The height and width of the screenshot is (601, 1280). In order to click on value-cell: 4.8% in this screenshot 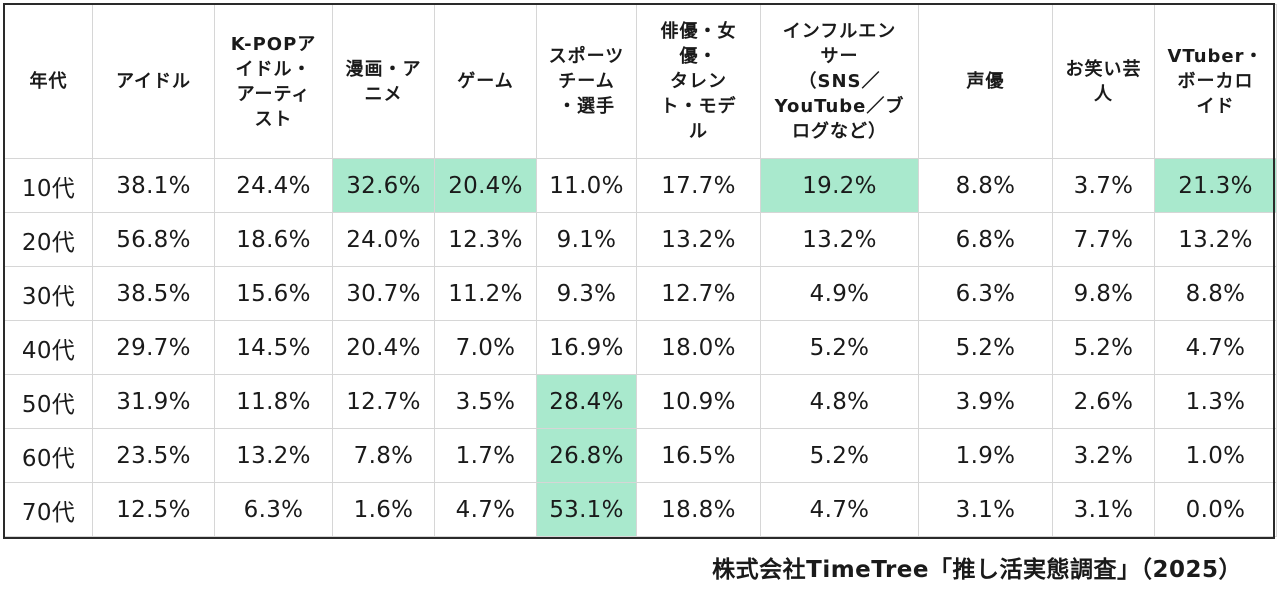, I will do `click(839, 401)`.